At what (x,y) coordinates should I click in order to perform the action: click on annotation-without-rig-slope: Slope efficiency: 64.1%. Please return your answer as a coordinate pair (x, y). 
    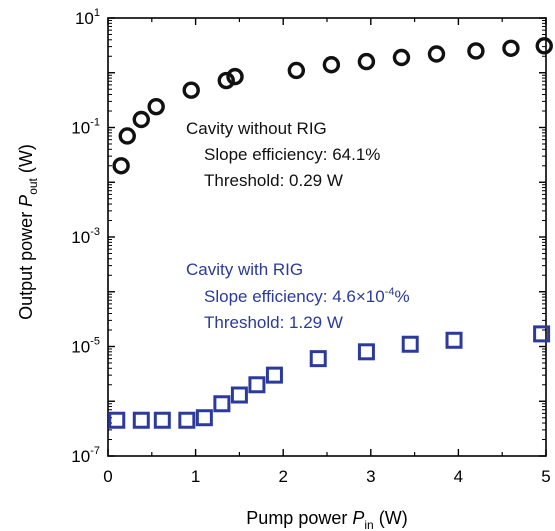
    Looking at the image, I should click on (292, 154).